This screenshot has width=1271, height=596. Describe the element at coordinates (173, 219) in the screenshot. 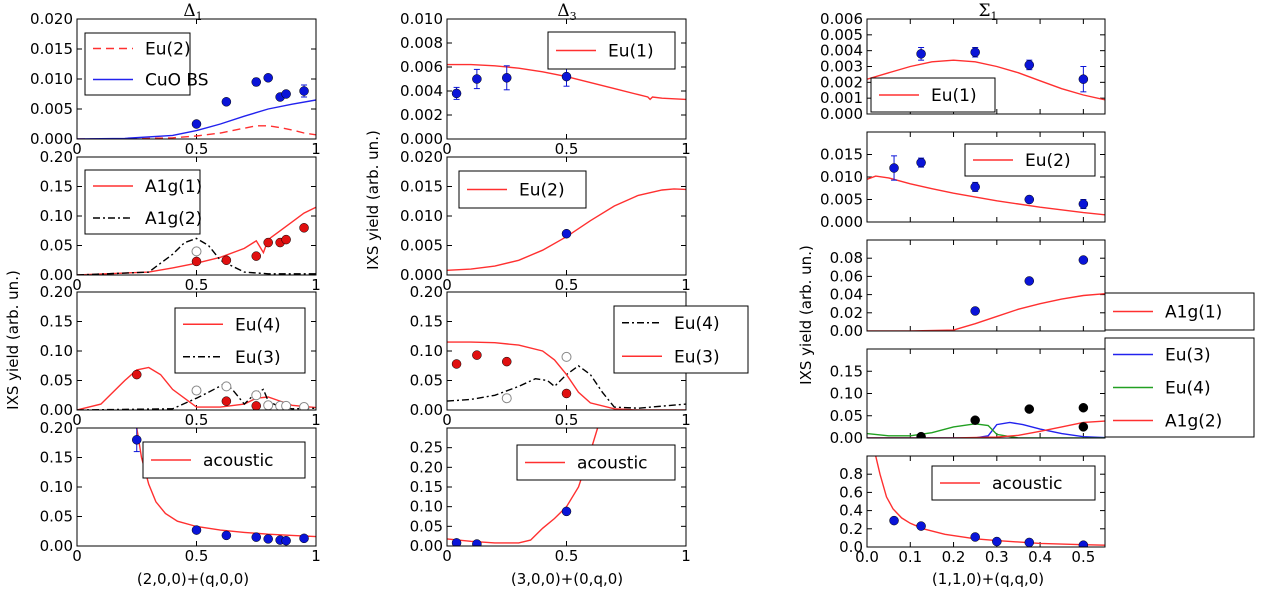

I see `legend-label: A1g(2)` at that location.